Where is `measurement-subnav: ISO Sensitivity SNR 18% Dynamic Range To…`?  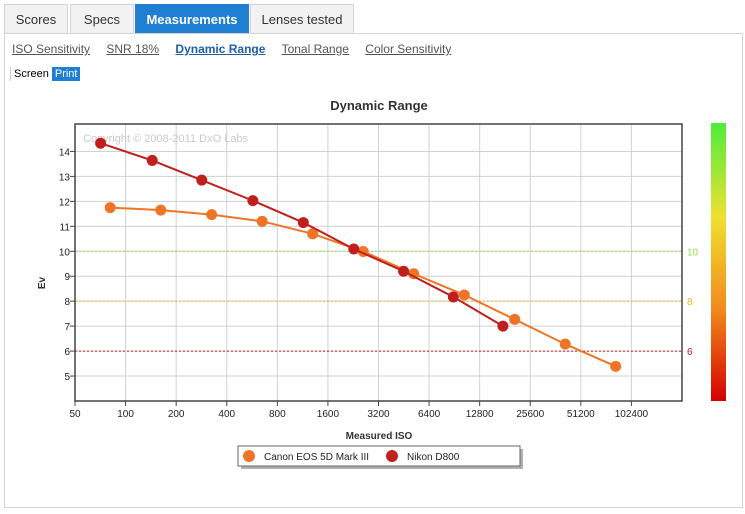 measurement-subnav: ISO Sensitivity SNR 18% Dynamic Range To… is located at coordinates (238, 49).